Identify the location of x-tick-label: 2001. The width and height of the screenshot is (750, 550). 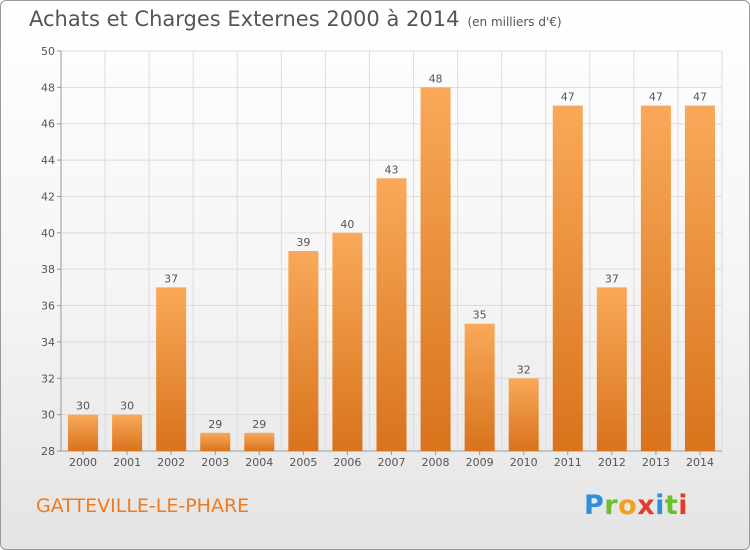
(127, 462).